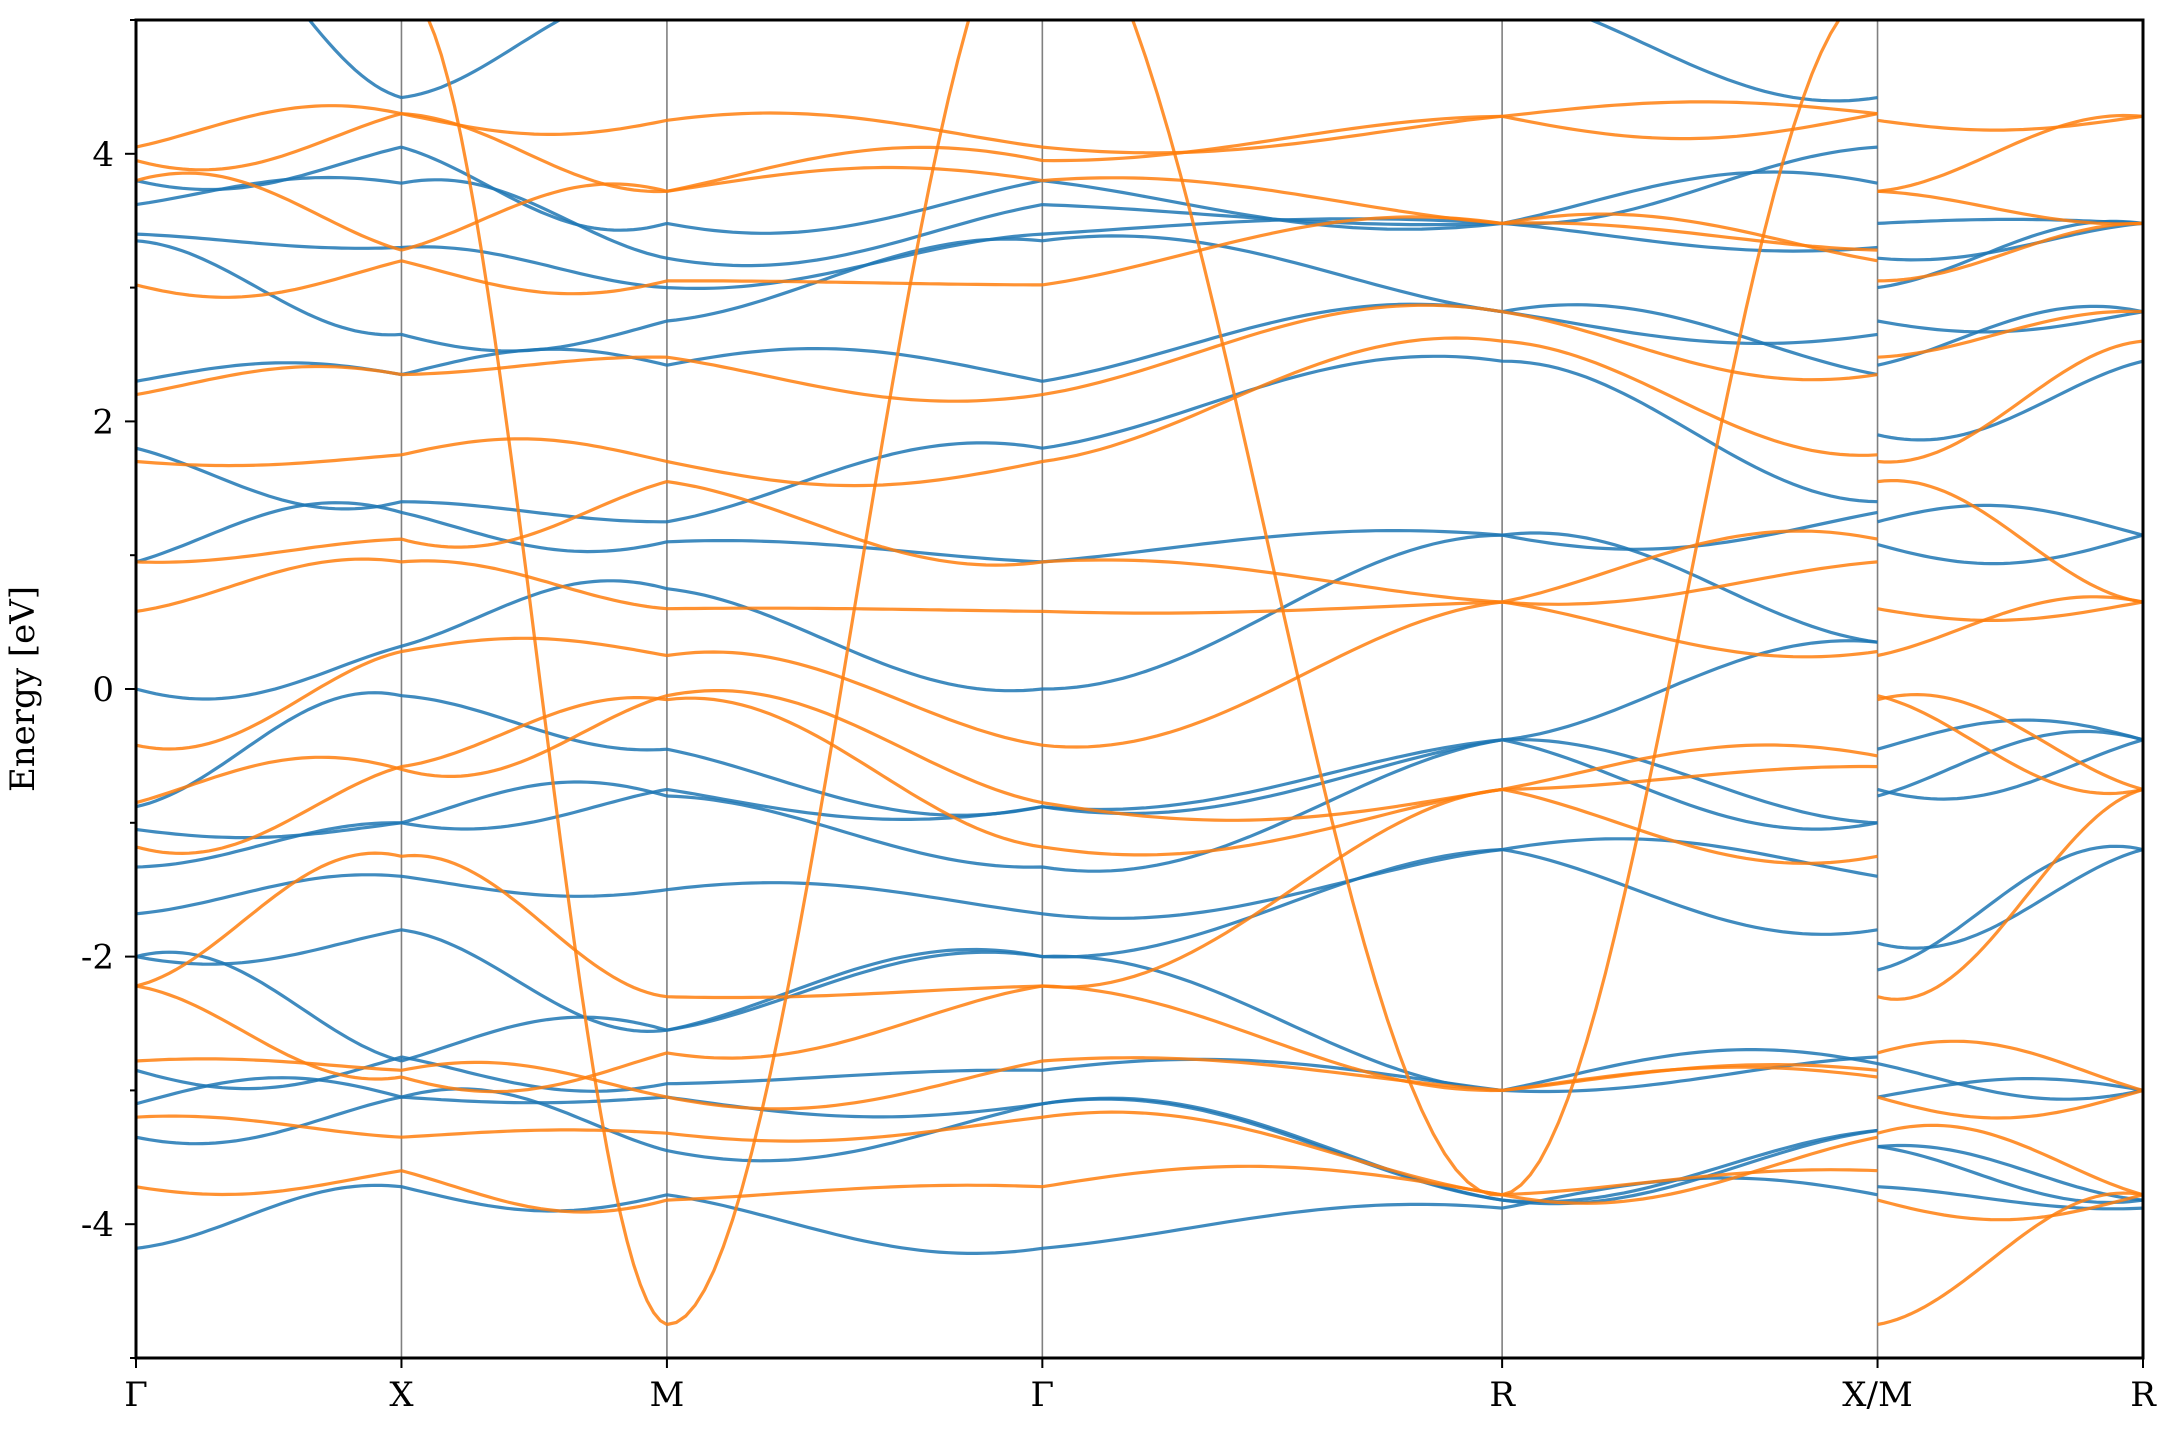 Image resolution: width=2160 pixels, height=1440 pixels. I want to click on y-tick-label: 0, so click(103, 690).